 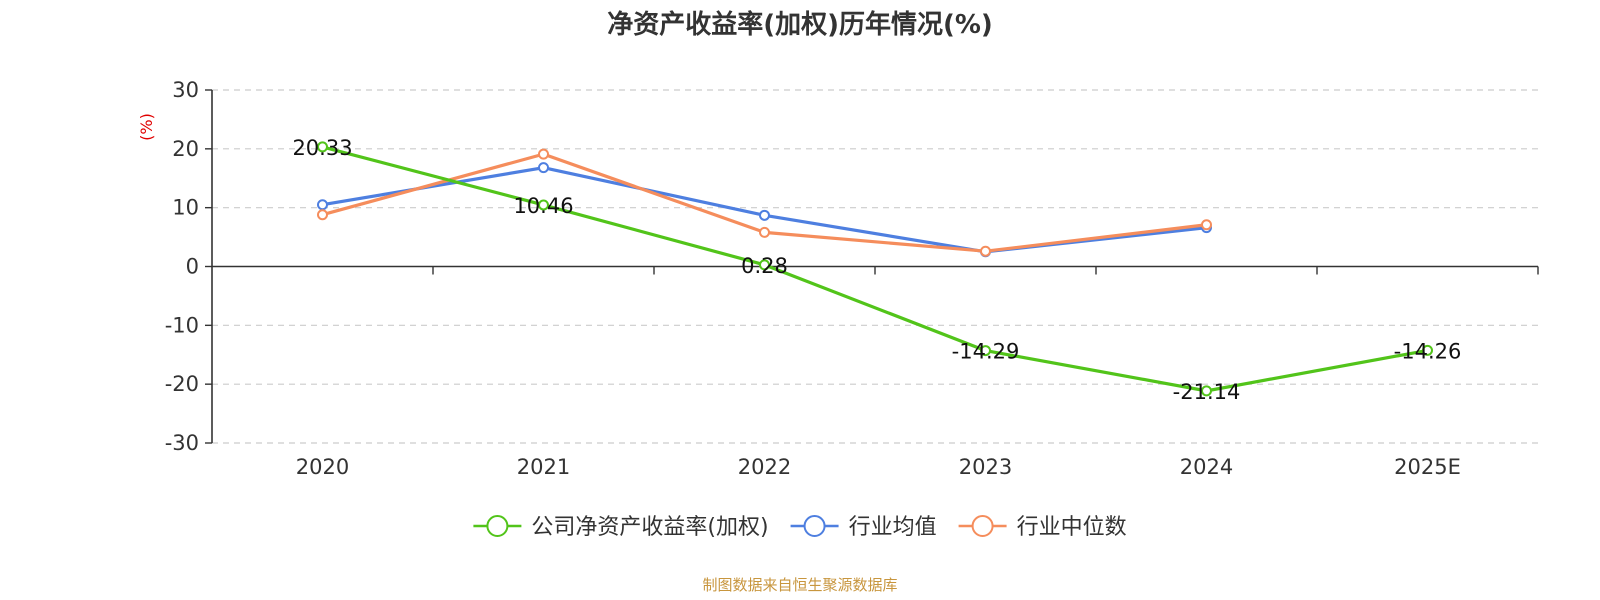 I want to click on legend-item: 公司净资产收益率(加权), so click(x=621, y=527).